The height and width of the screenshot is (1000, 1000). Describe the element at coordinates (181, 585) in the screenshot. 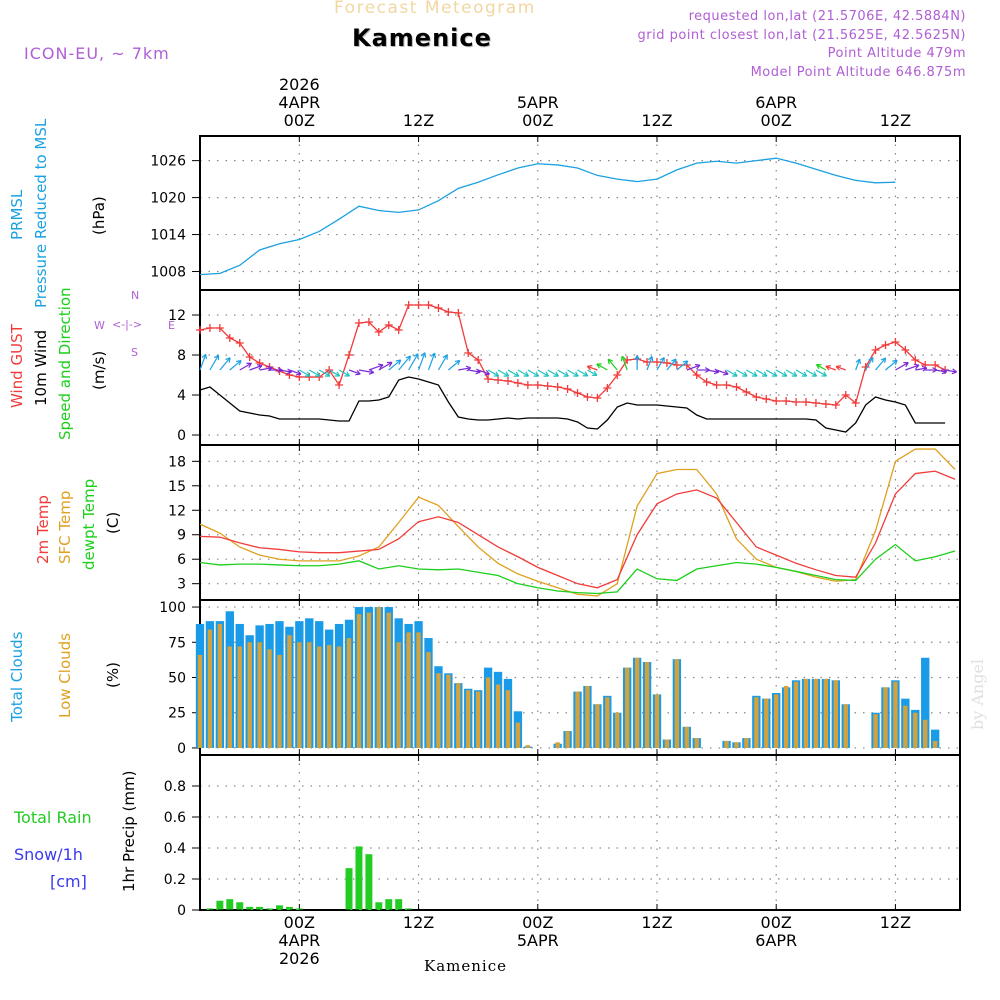

I see `y-tick-label: 3` at that location.